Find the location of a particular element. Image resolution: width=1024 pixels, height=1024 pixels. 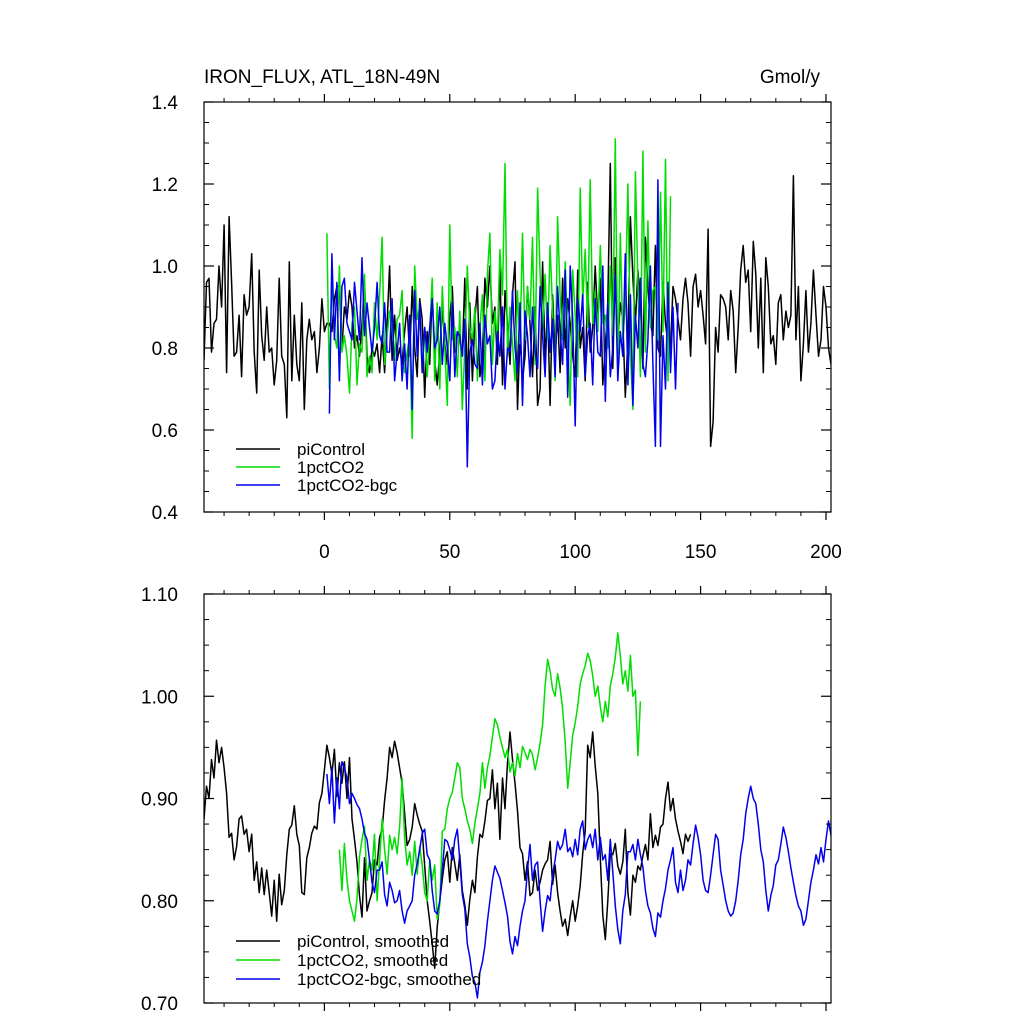

y-tick-label: 0.90 is located at coordinates (159, 800).